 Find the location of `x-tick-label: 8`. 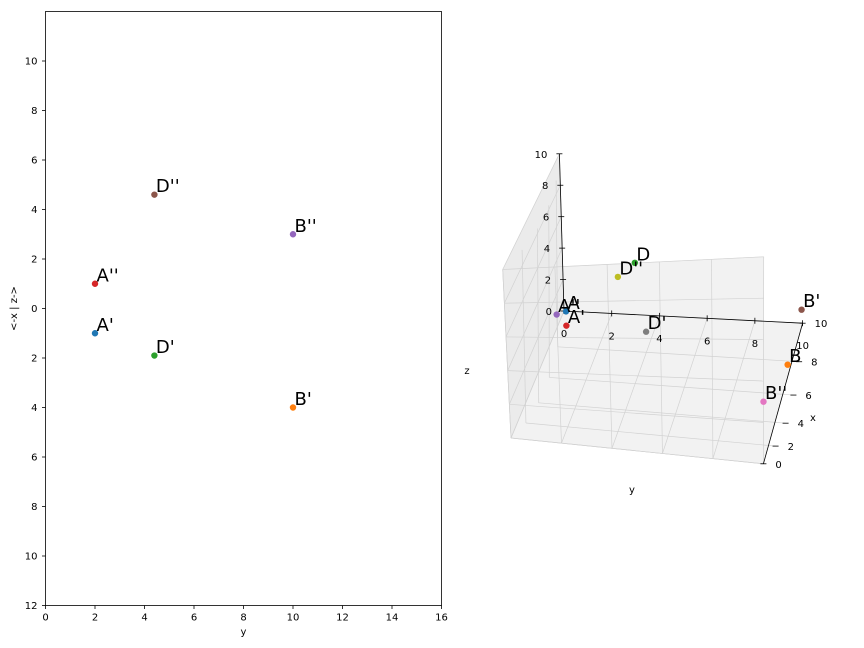

x-tick-label: 8 is located at coordinates (243, 618).